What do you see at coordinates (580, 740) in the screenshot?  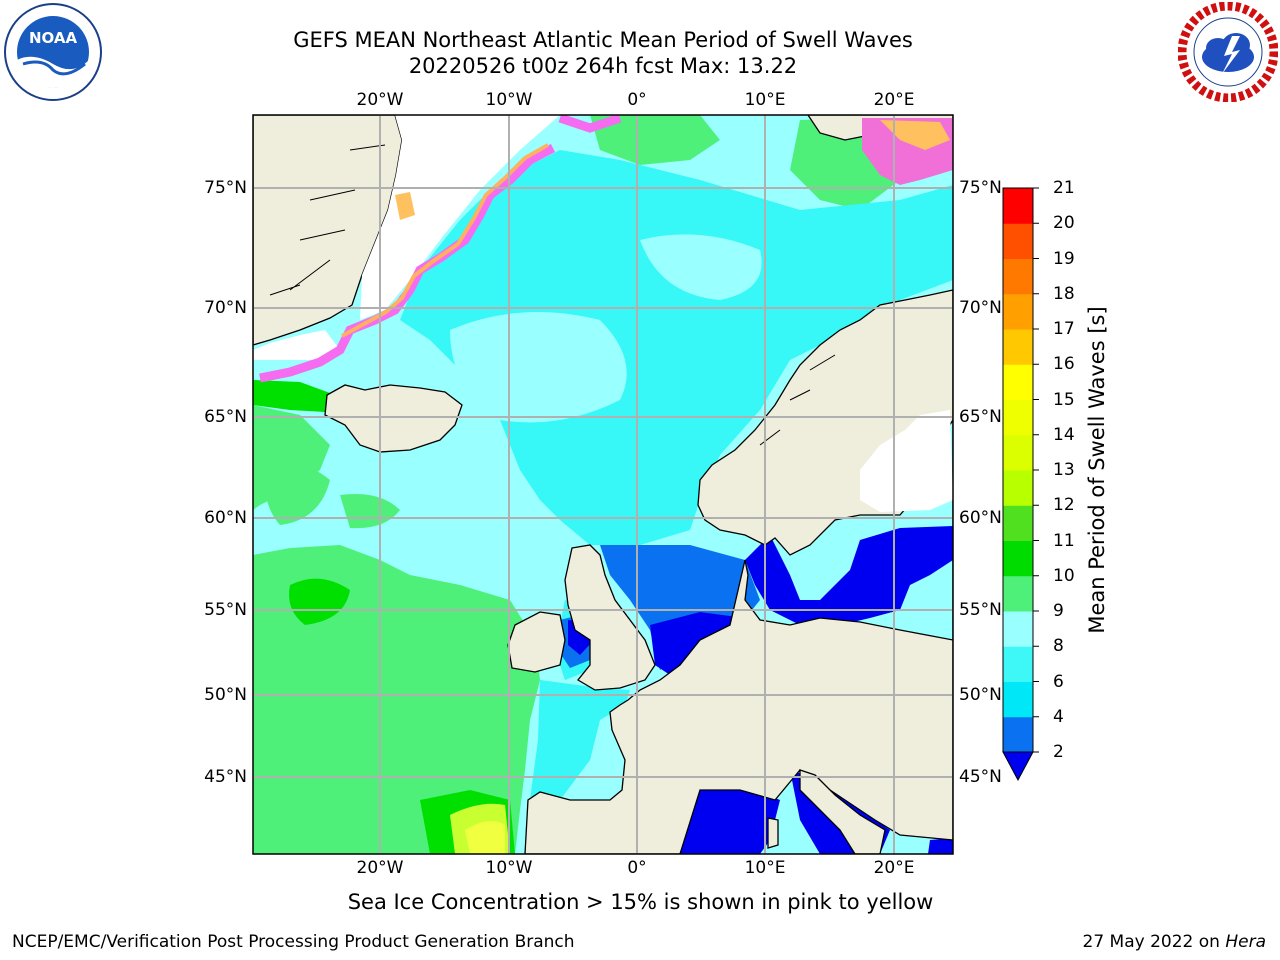 I see `cyan-swell-zone` at bounding box center [580, 740].